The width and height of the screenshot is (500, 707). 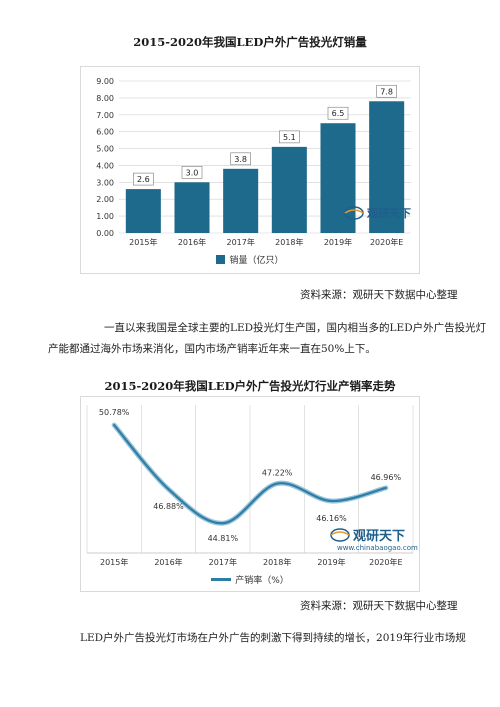 What do you see at coordinates (377, 548) in the screenshot?
I see `watermark-url: www.chinabaogao.com` at bounding box center [377, 548].